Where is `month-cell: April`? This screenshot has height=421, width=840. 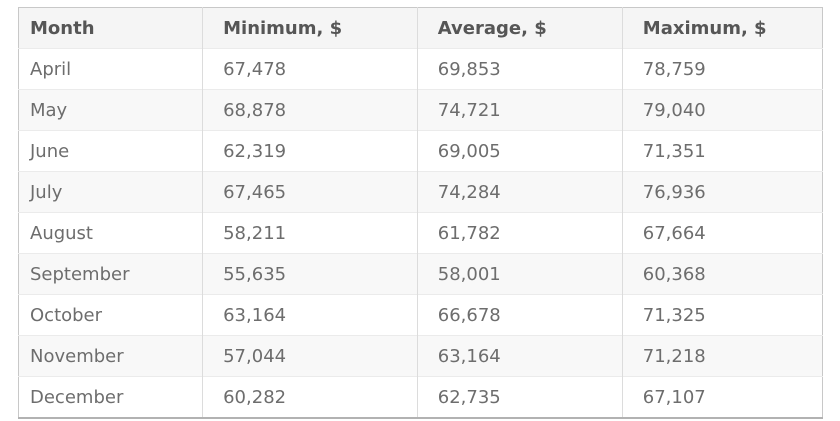 month-cell: April is located at coordinates (110, 69).